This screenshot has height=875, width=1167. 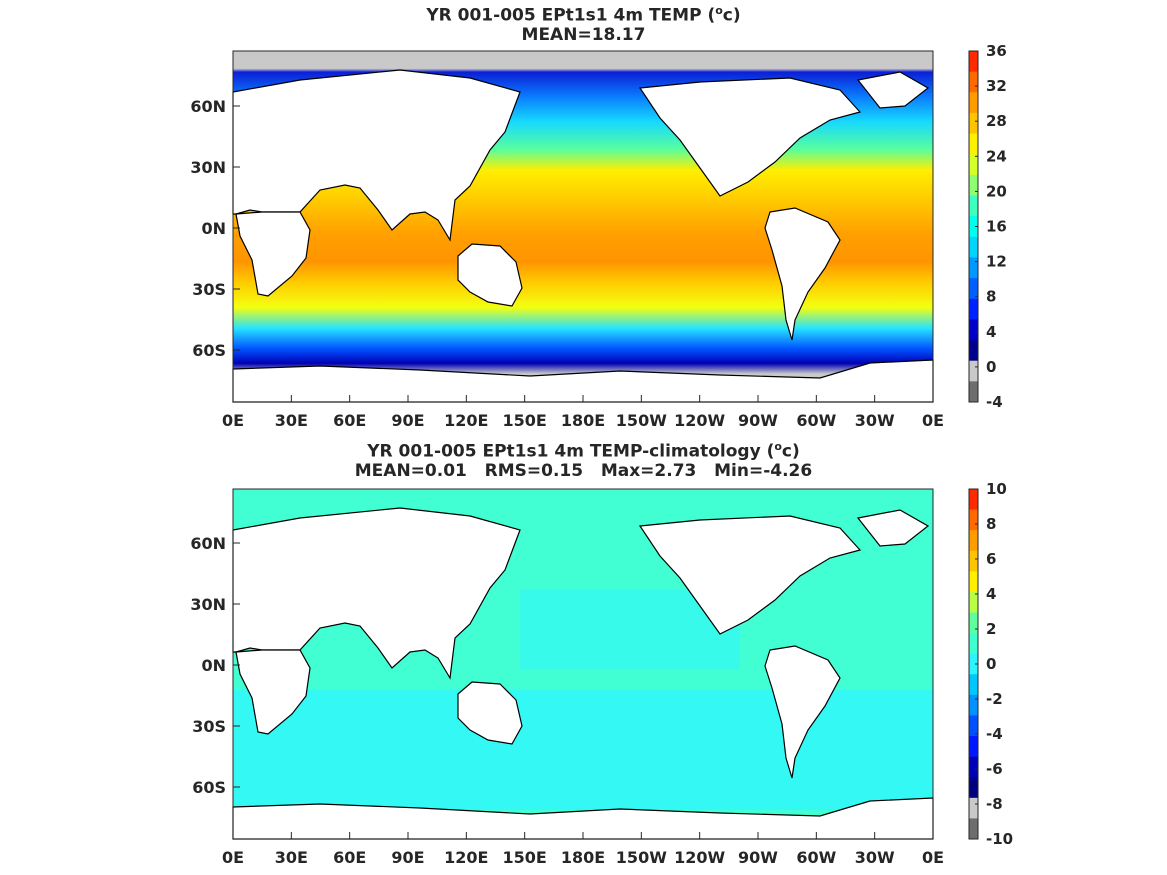 I want to click on colorbar-tick-label: 10, so click(x=996, y=489).